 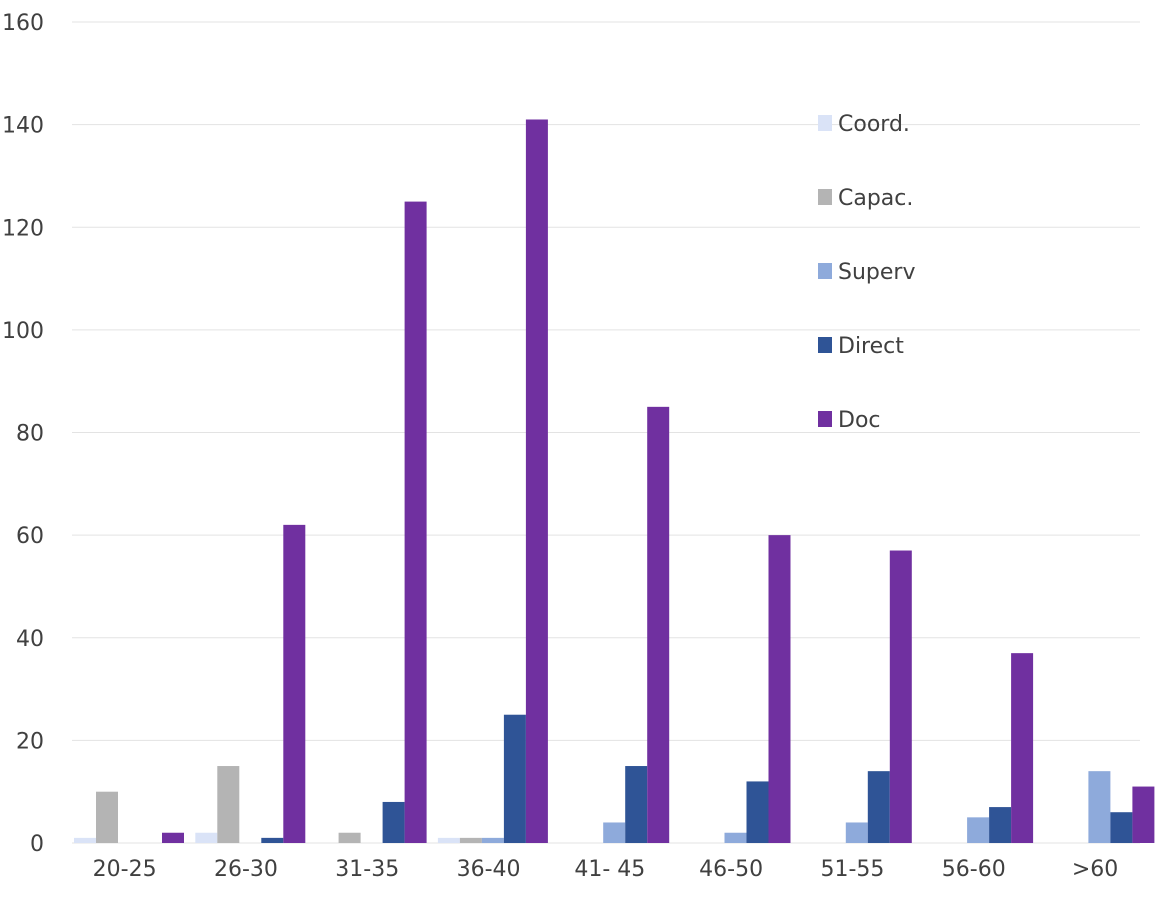 What do you see at coordinates (874, 124) in the screenshot?
I see `legend-label: Coord.` at bounding box center [874, 124].